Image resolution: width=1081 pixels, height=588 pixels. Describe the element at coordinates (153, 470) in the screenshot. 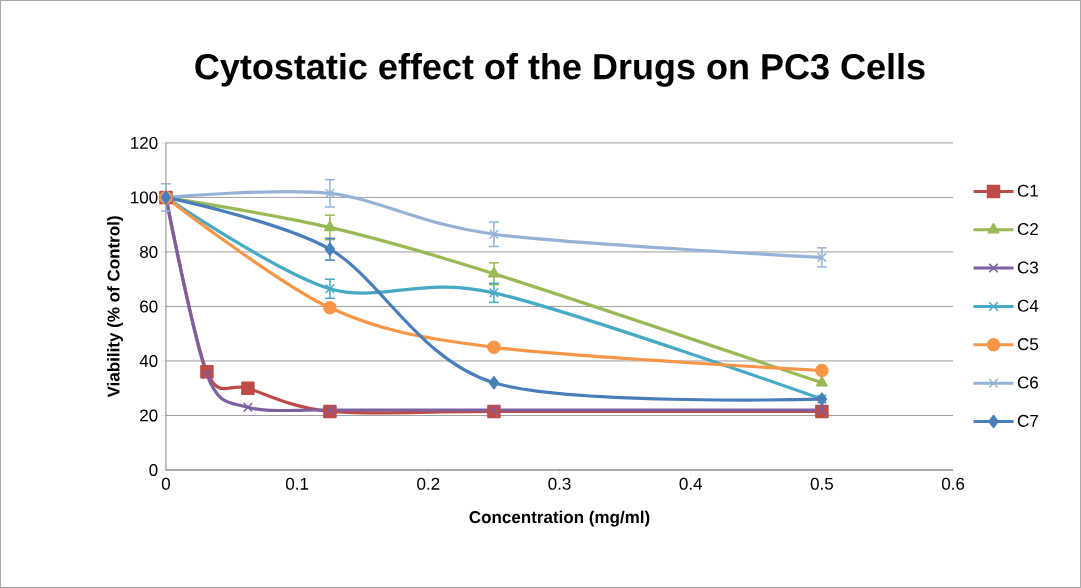

I see `y-tick-label: 0` at that location.